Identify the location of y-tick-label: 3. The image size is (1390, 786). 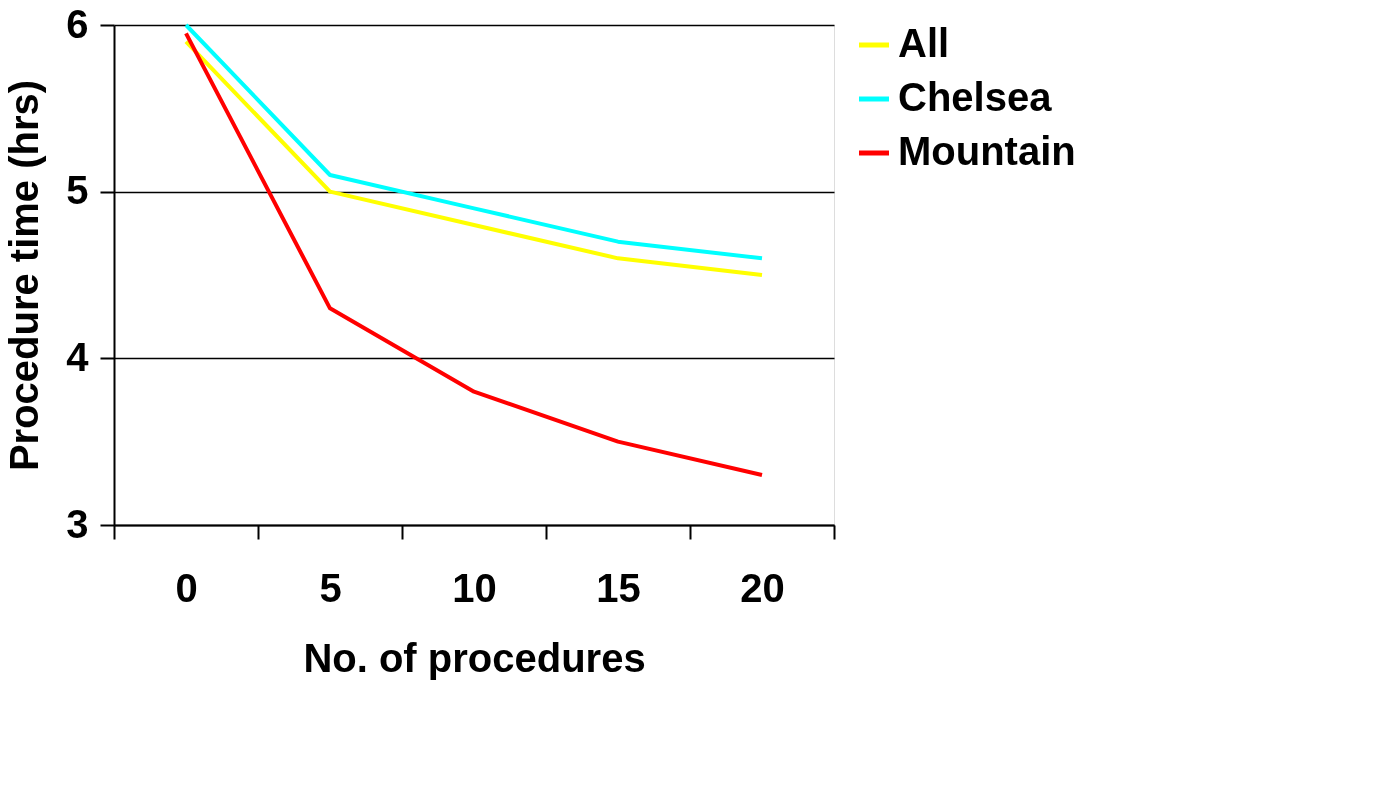
(77, 523).